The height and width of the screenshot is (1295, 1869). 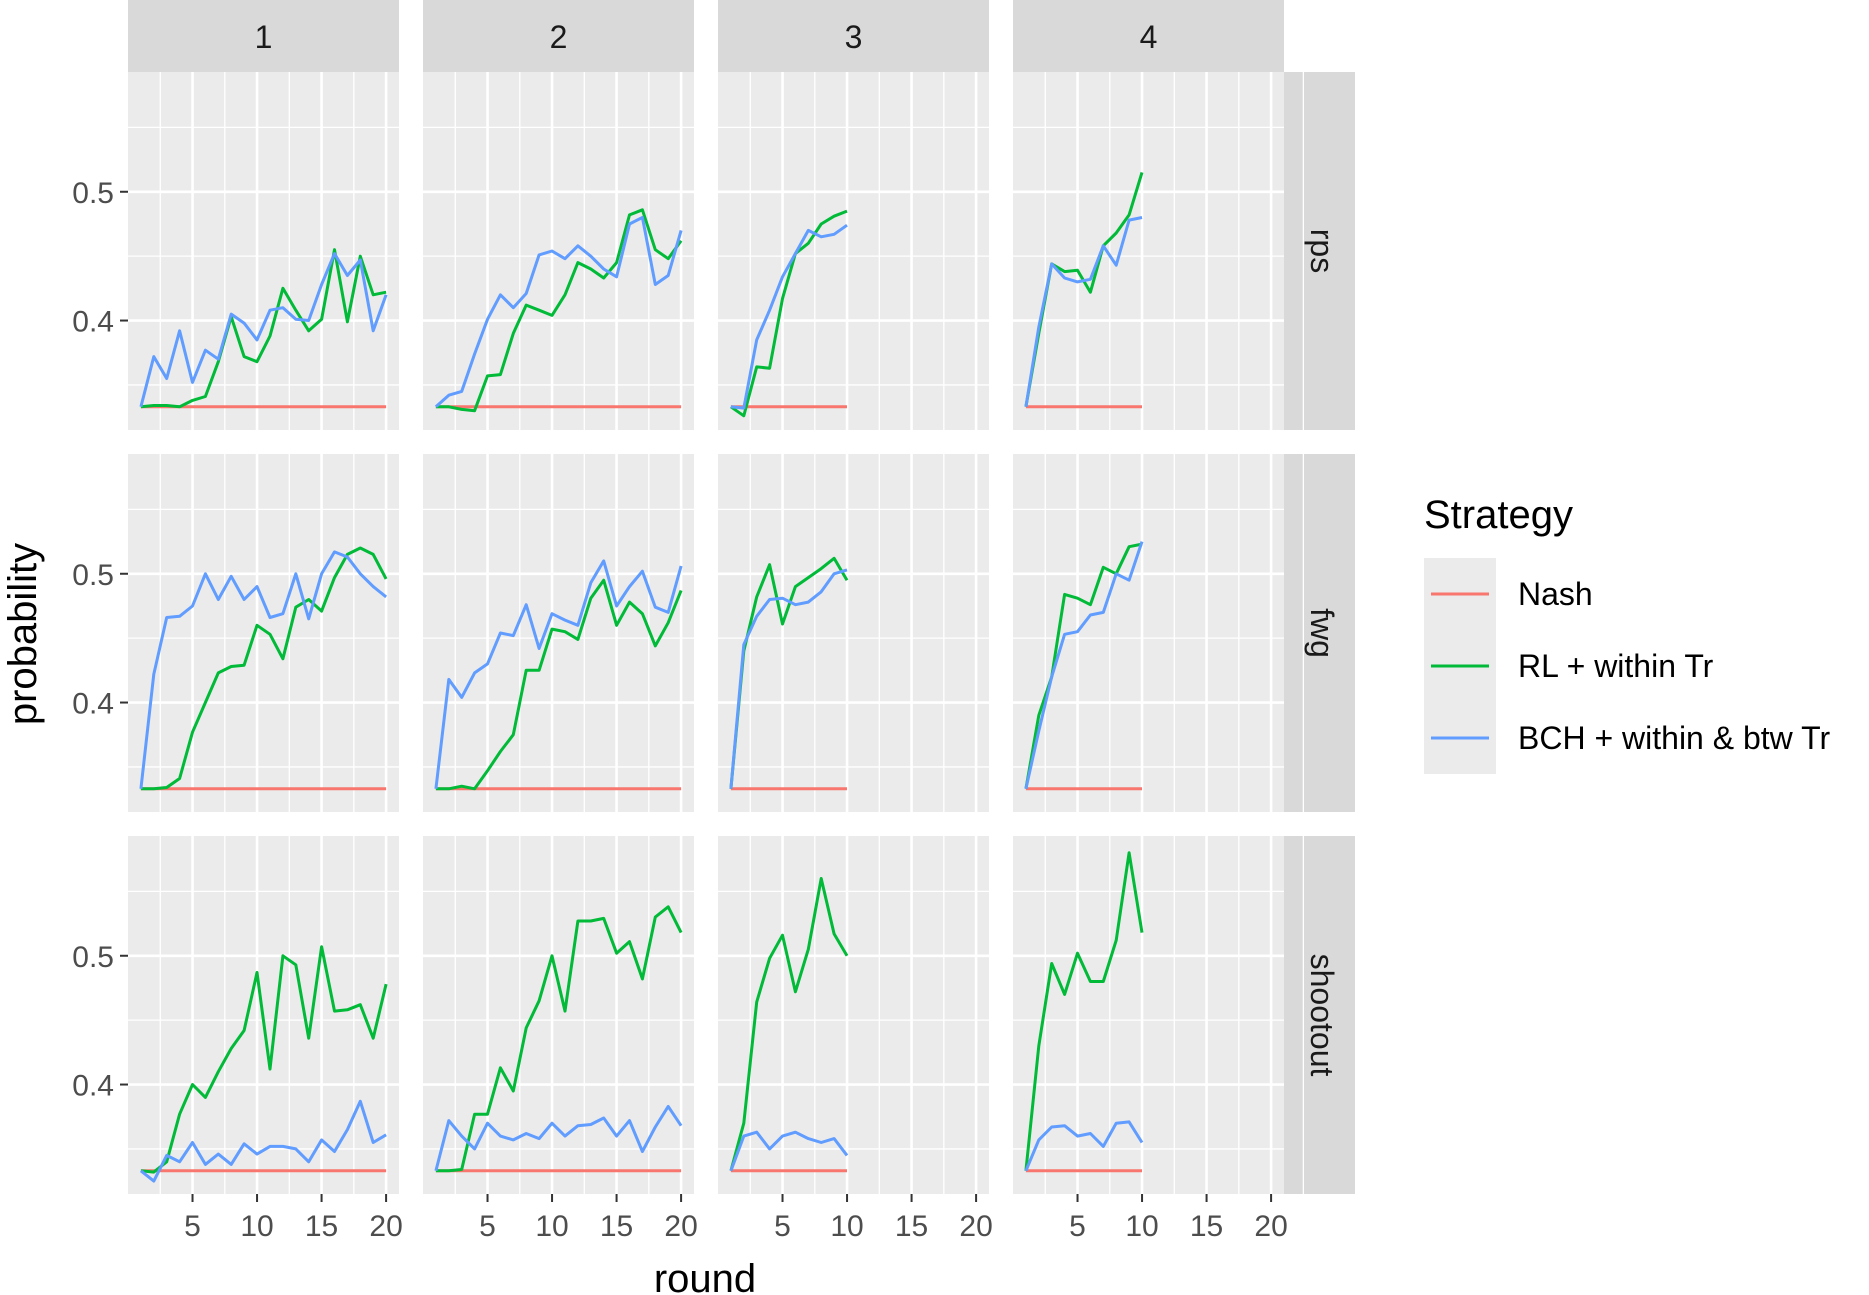 I want to click on legend-entry-label: Nash, so click(x=1555, y=594).